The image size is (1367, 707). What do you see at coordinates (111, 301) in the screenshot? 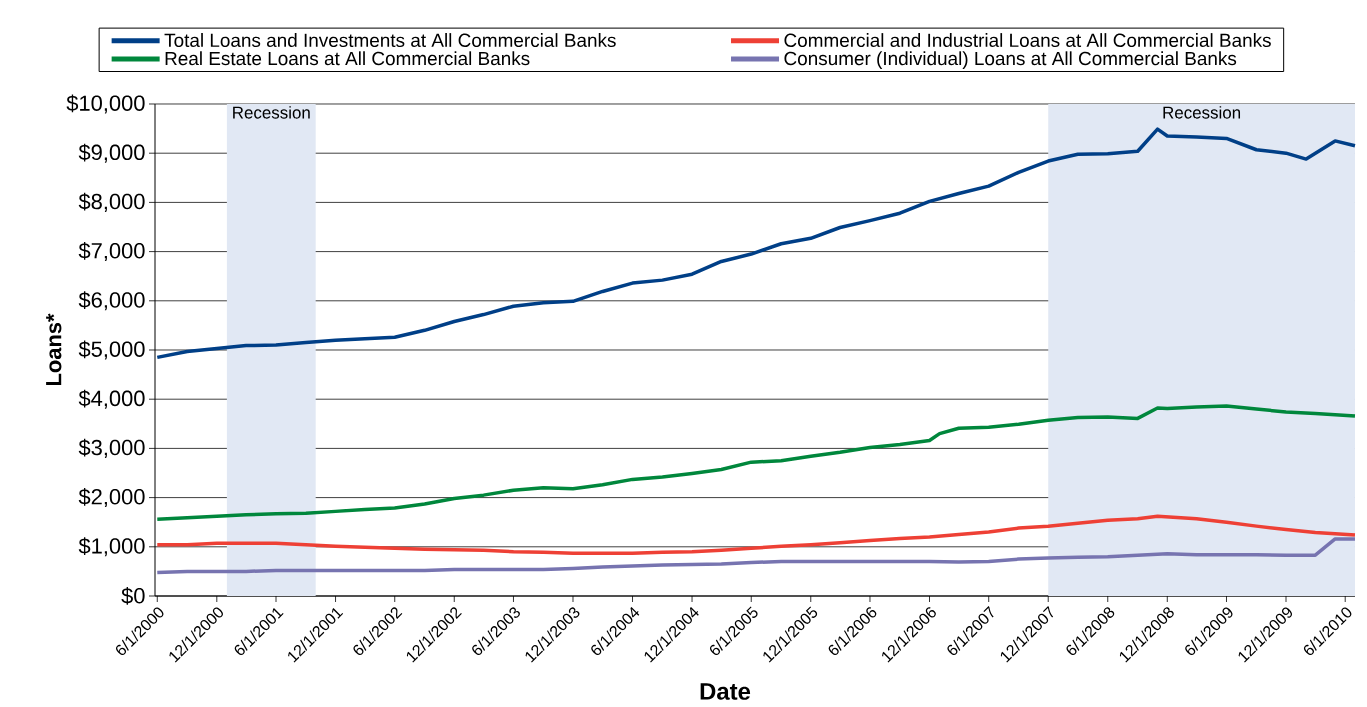
I see `y-tick-label: $6,000` at bounding box center [111, 301].